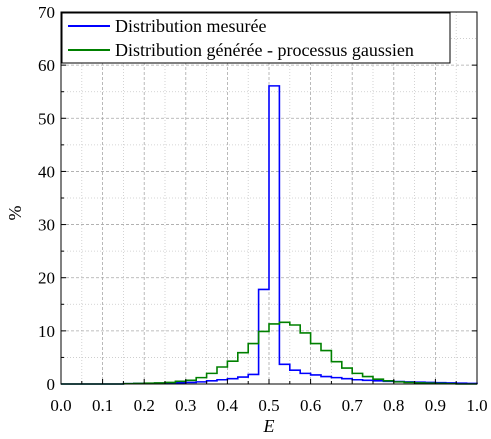 This screenshot has width=491, height=439. What do you see at coordinates (435, 405) in the screenshot?
I see `x-tick-label: 0.9` at bounding box center [435, 405].